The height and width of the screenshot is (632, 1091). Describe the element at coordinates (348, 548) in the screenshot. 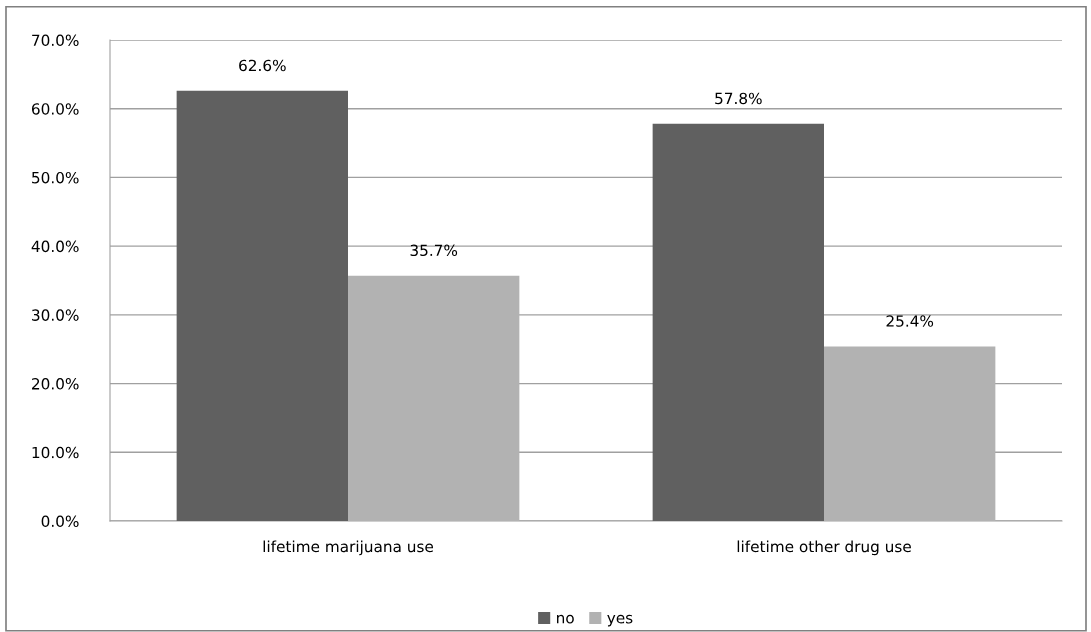

I see `x-tick-label: lifetime marijuana use` at that location.